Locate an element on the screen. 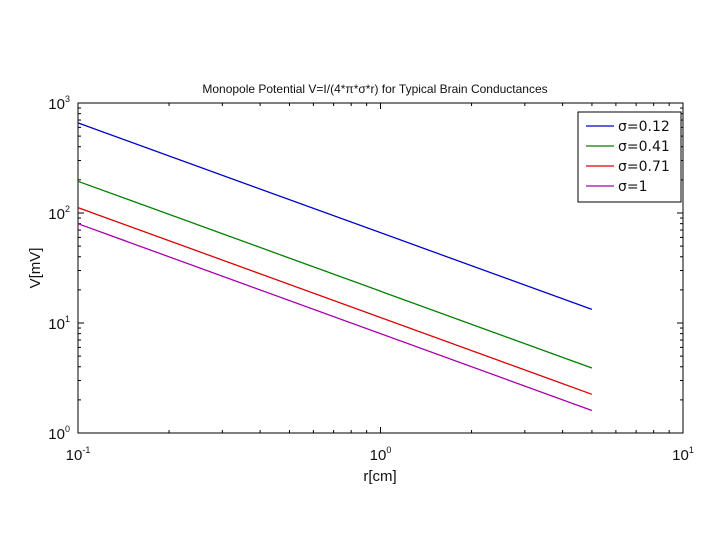  y-axis-label: V[mV] is located at coordinates (35, 268).